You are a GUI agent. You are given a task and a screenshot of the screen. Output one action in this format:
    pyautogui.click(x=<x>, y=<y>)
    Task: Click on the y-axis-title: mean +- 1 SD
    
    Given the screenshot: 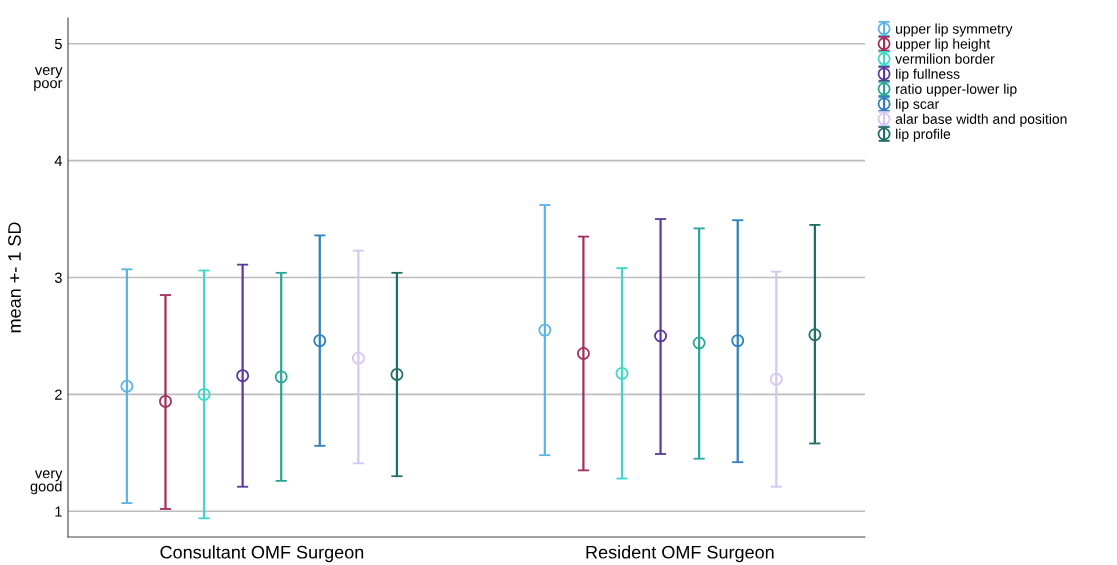 What is the action you would take?
    pyautogui.click(x=14, y=277)
    